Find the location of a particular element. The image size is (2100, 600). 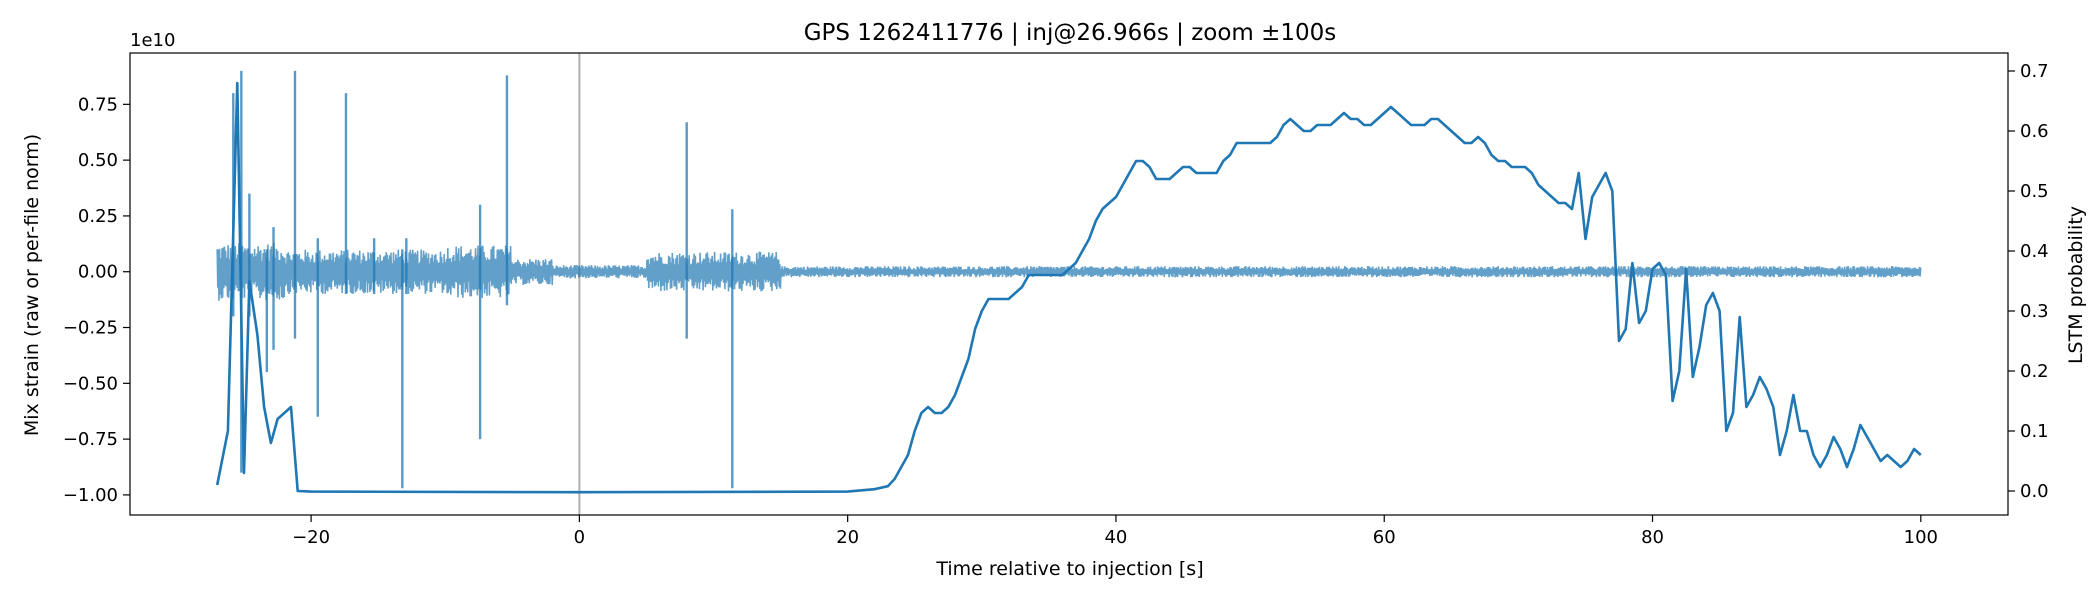

y-right-tick-label: 0.1 is located at coordinates (2034, 431).